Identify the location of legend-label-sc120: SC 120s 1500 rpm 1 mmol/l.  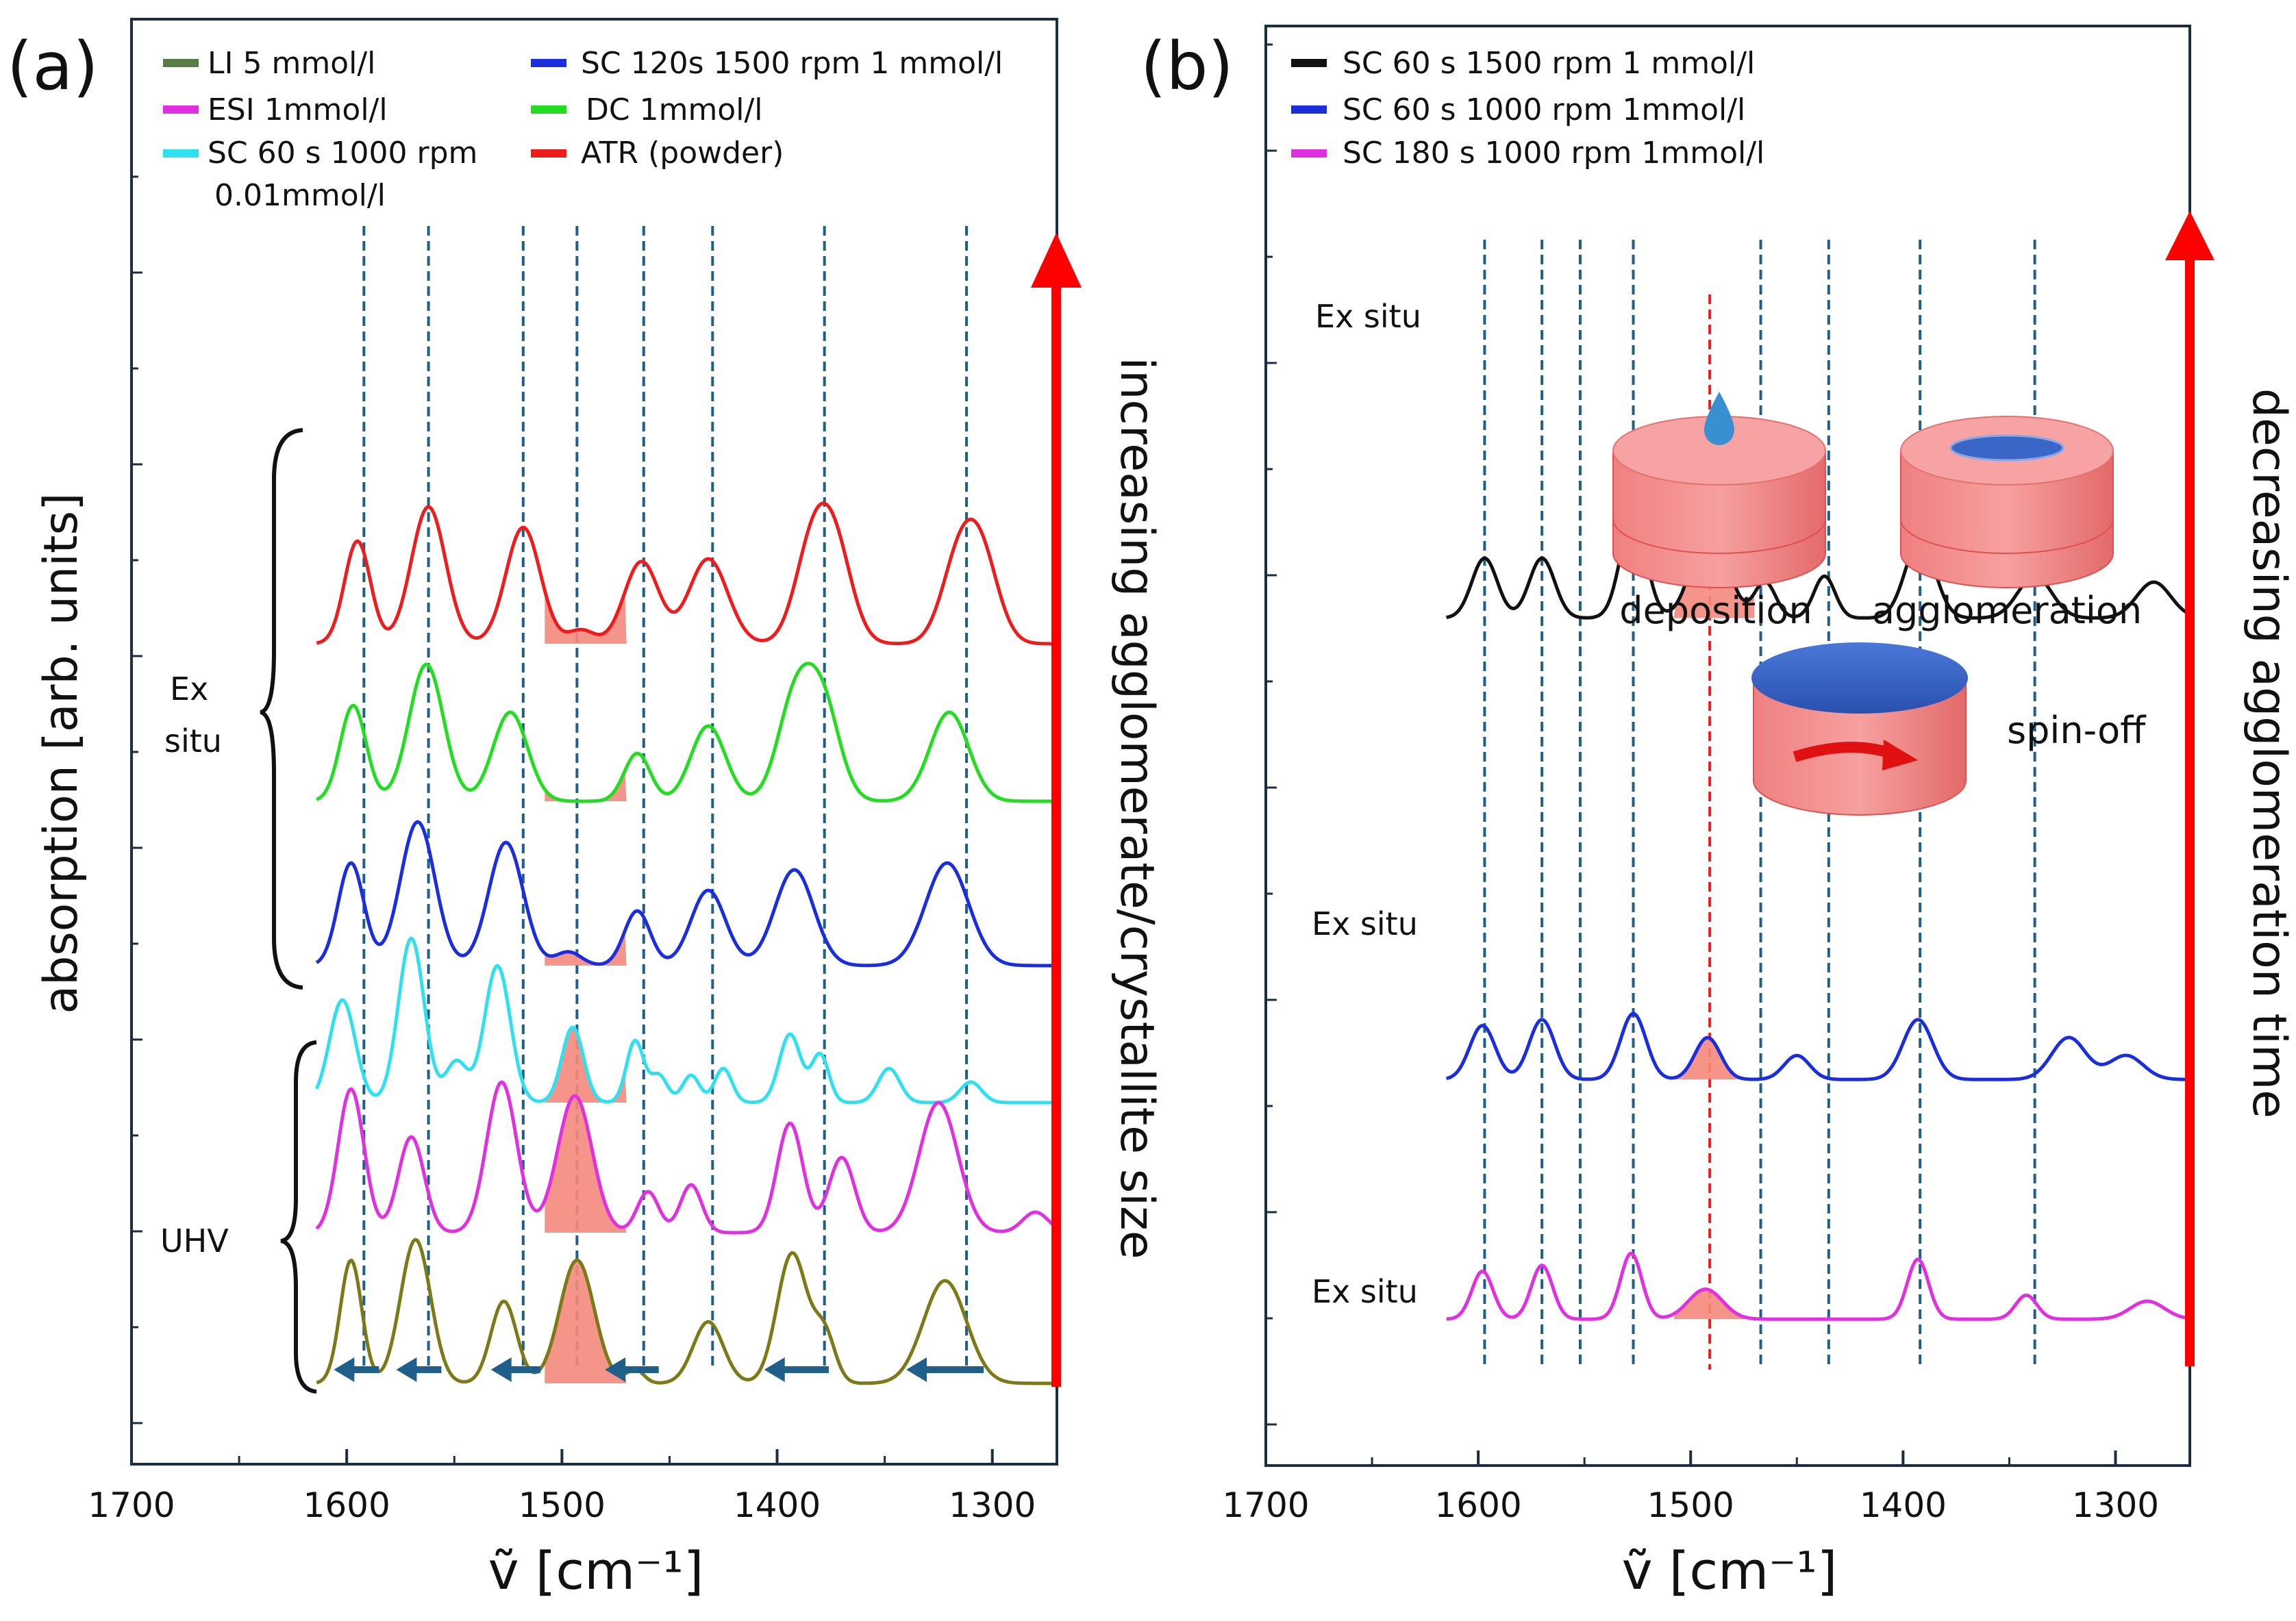
(792, 63).